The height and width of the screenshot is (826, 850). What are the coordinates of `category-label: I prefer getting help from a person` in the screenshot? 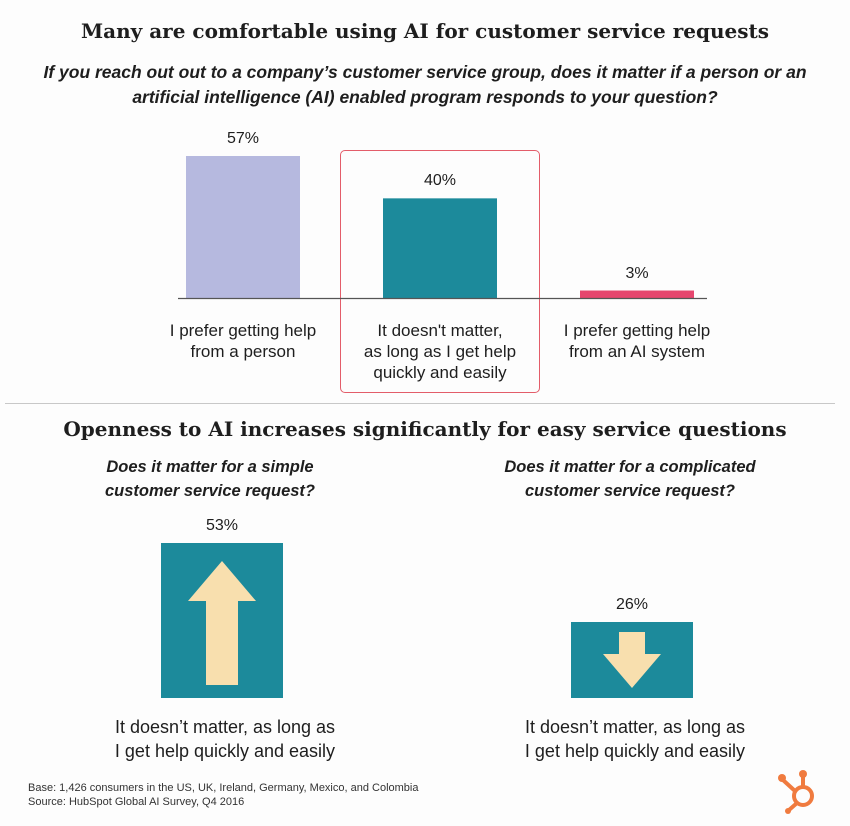 It's located at (243, 341).